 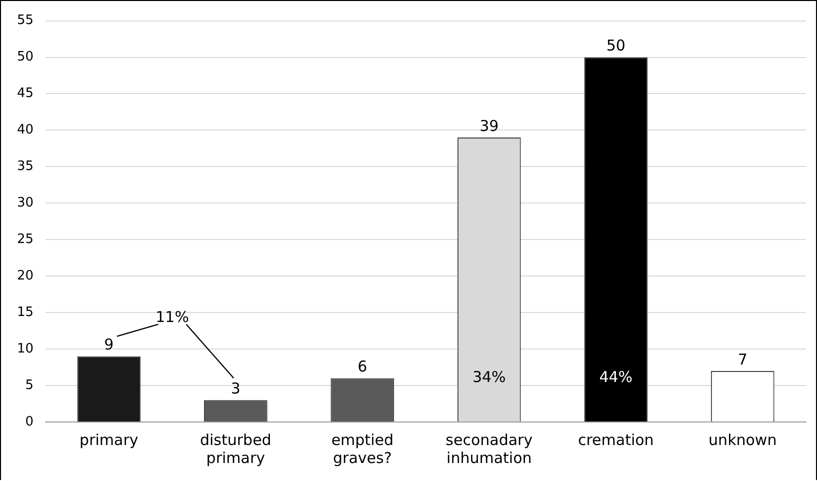 What do you see at coordinates (25, 57) in the screenshot?
I see `y-tick-label: 50` at bounding box center [25, 57].